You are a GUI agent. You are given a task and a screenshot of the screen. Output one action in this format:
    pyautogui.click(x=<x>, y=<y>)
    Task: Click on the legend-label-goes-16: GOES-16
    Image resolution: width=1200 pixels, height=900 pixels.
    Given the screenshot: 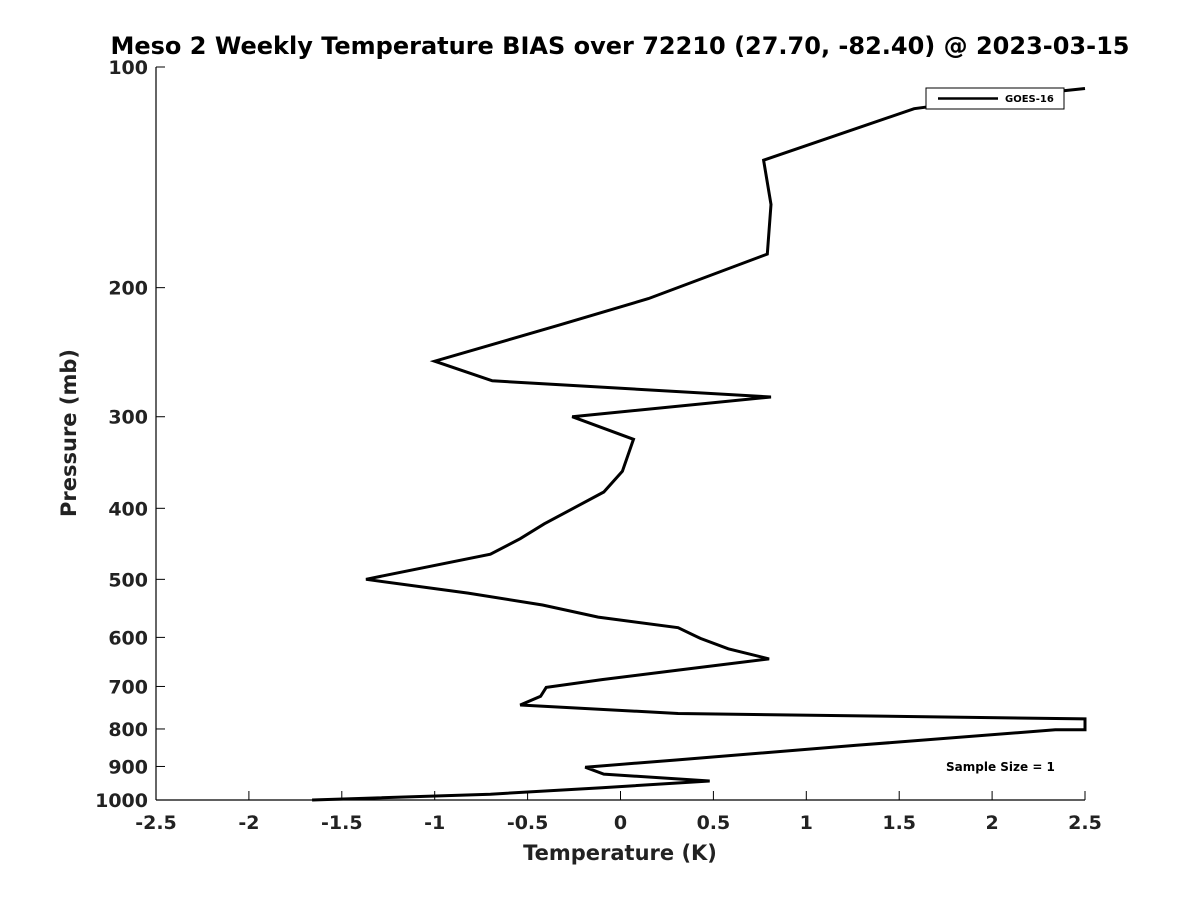 What is the action you would take?
    pyautogui.click(x=1029, y=99)
    